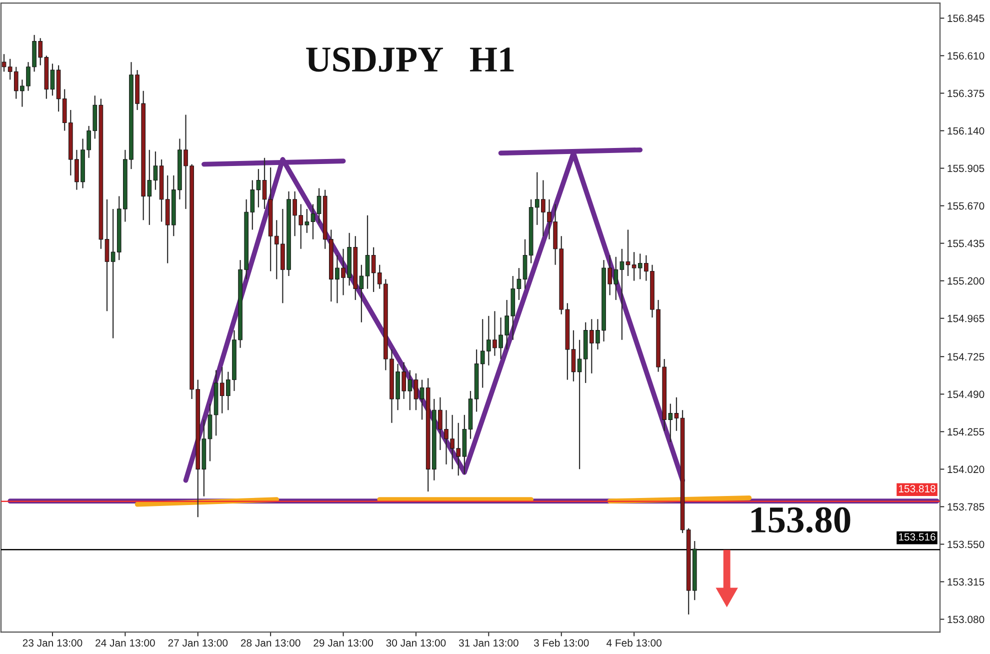 The height and width of the screenshot is (654, 990). Describe the element at coordinates (966, 620) in the screenshot. I see `y-tick-label: 153.080` at that location.